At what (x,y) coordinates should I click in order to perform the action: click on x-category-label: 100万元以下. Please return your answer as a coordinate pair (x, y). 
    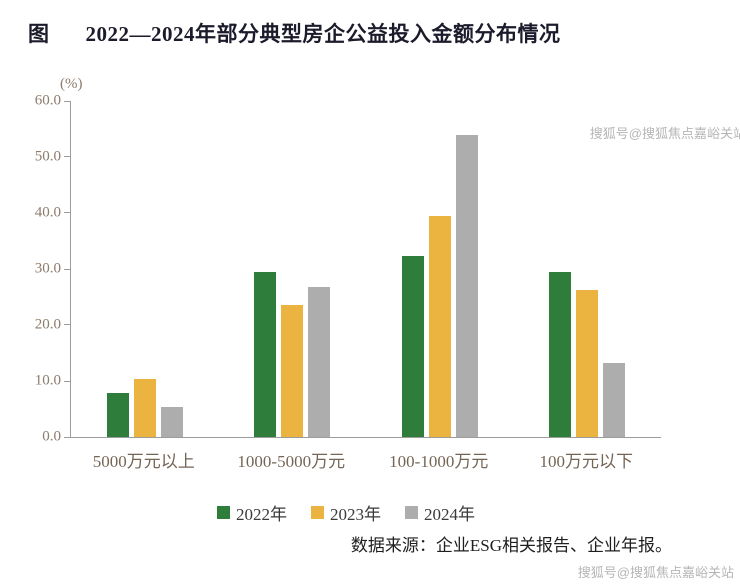
    Looking at the image, I should click on (586, 461).